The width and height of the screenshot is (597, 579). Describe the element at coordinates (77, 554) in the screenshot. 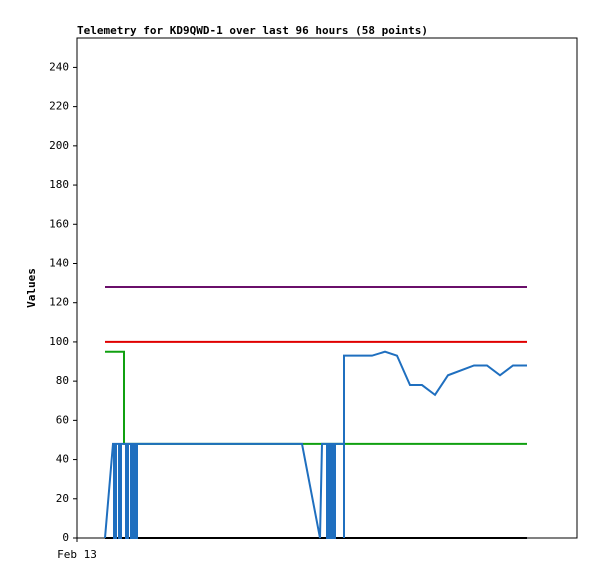

I see `x-tick-label: Feb 13` at that location.